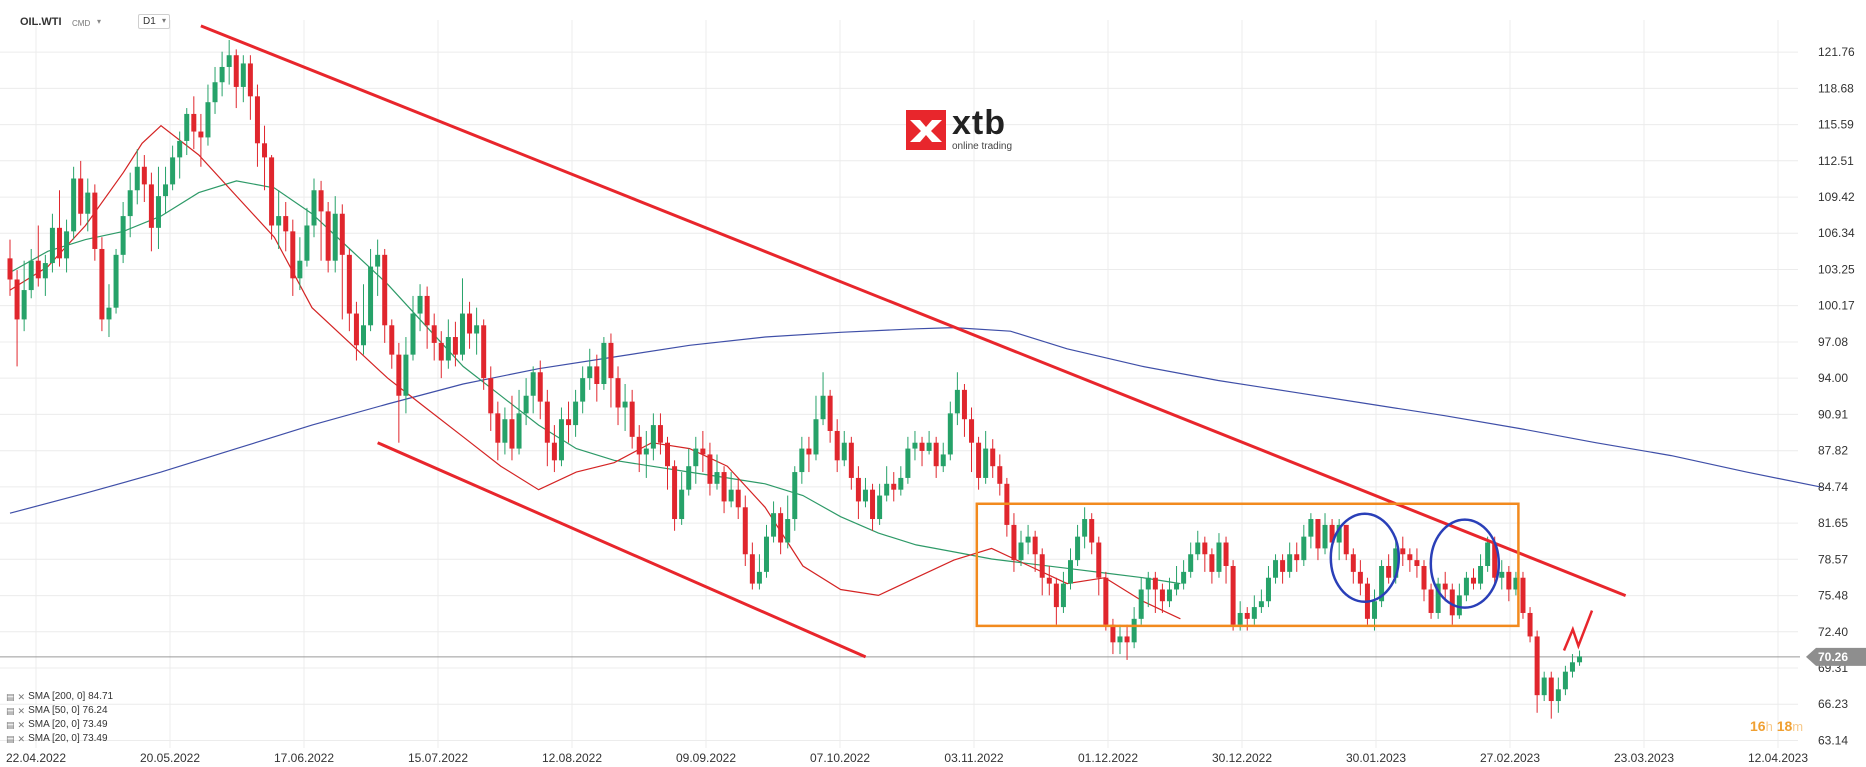 This screenshot has height=767, width=1866. I want to click on instrument-symbol: OIL.WTI, so click(41, 22).